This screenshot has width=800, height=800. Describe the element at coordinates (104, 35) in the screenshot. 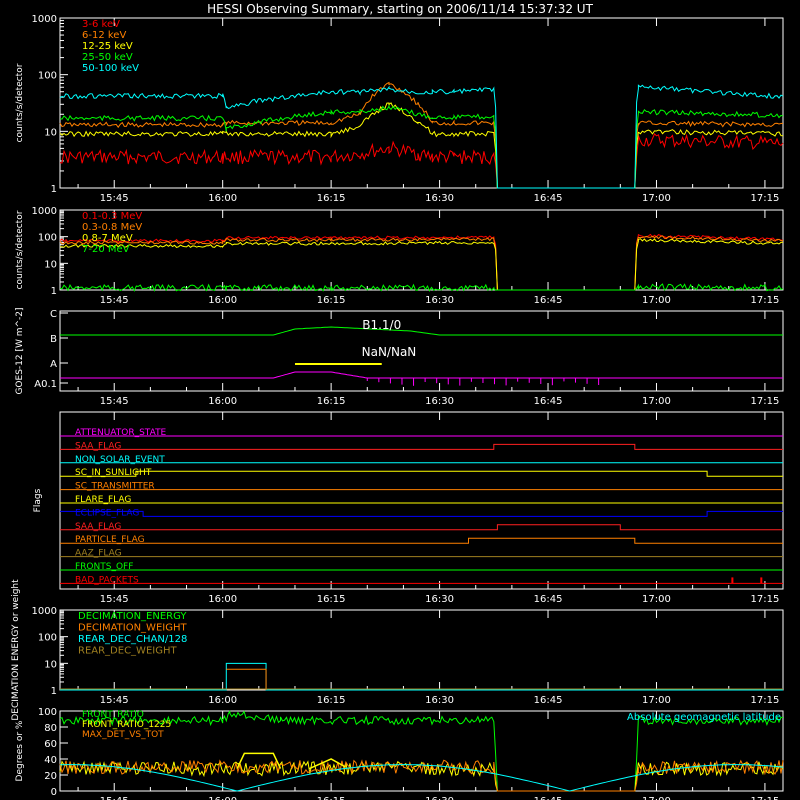

I see `legend-entry: 6-12 keV` at that location.